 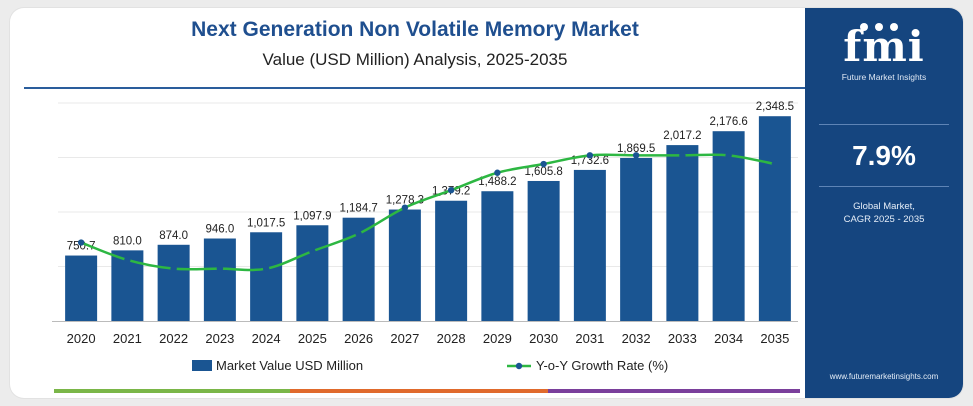 I want to click on legend-line-label: Y-o-Y Growth Rate (%), so click(x=602, y=365).